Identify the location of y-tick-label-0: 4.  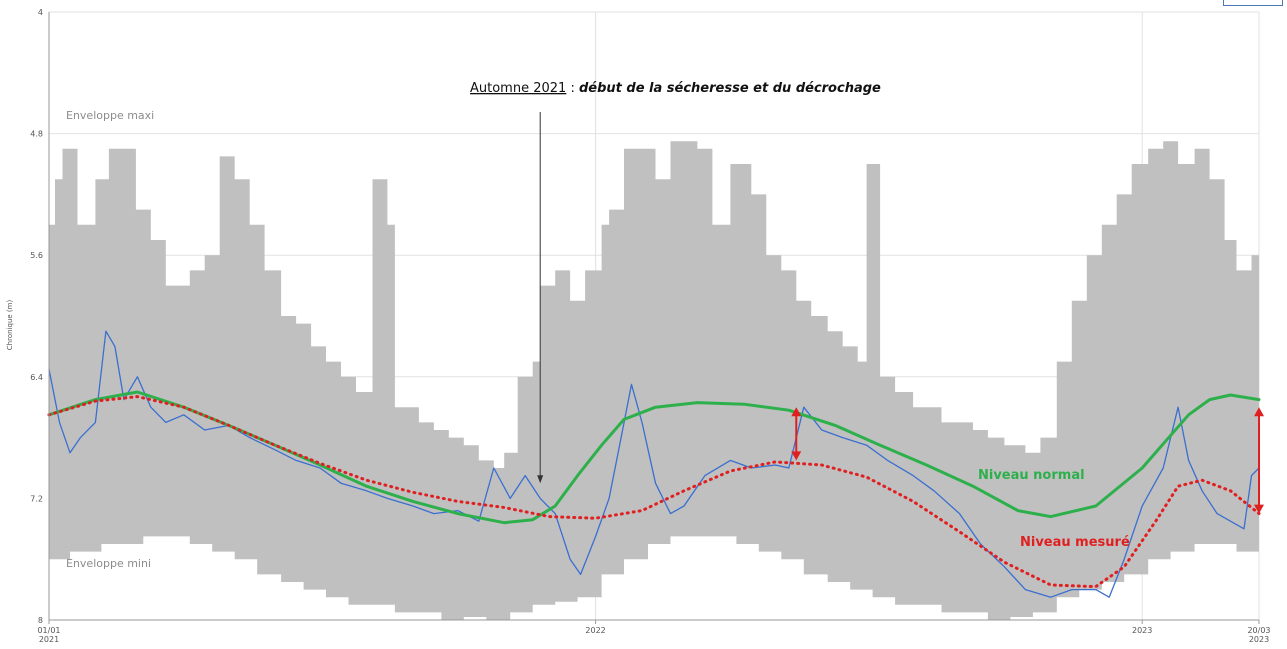
(40, 12).